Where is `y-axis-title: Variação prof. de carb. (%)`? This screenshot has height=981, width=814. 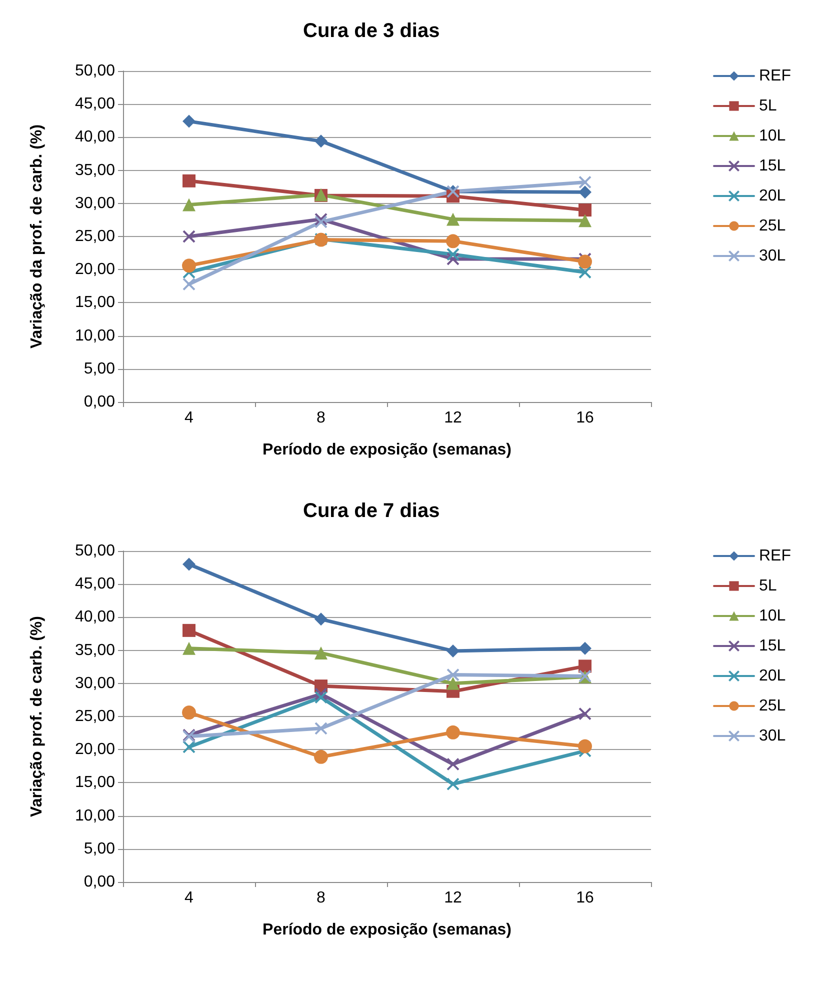
y-axis-title: Variação prof. de carb. (%) is located at coordinates (37, 716).